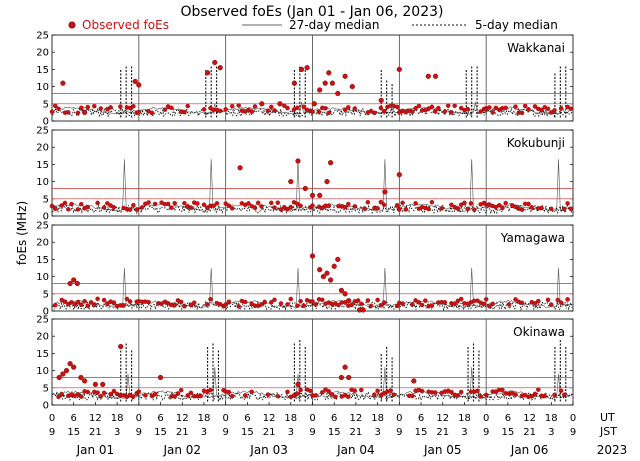 This screenshot has height=461, width=640. I want to click on y-tick-label: 25, so click(42, 36).